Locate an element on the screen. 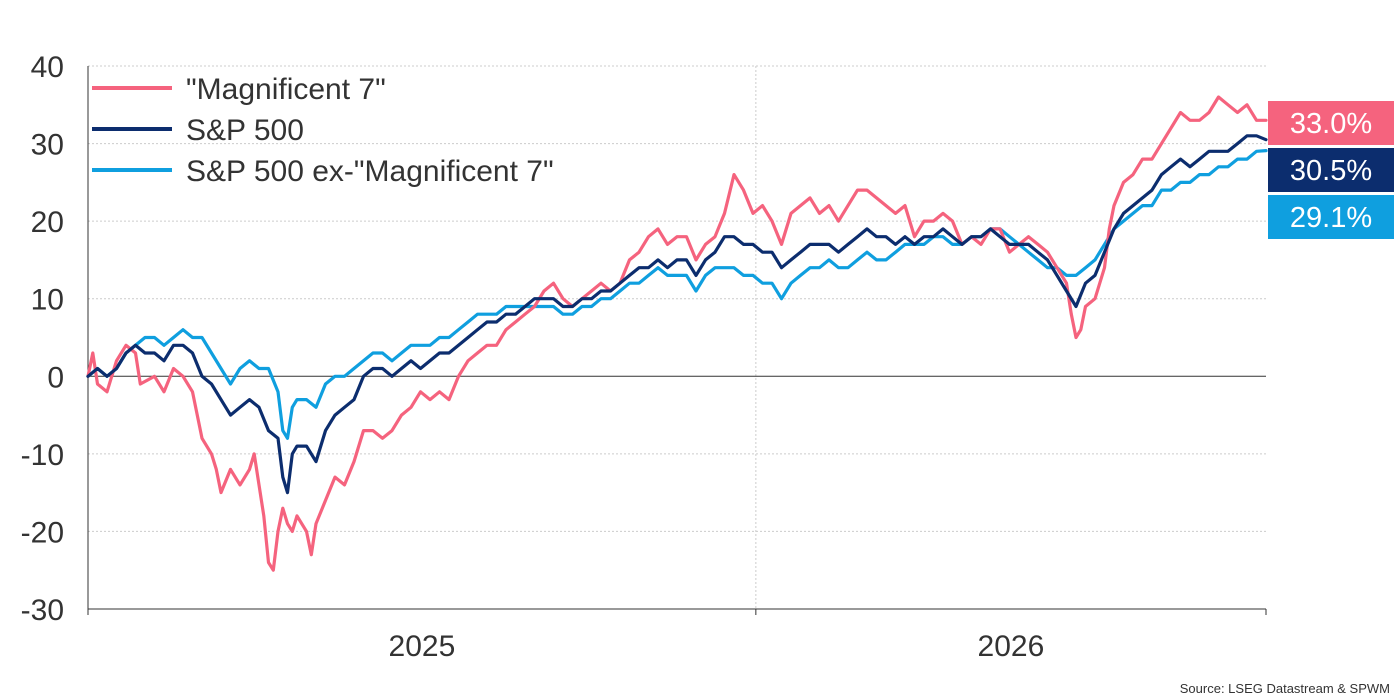  y-tick-label: 20 is located at coordinates (47, 222).